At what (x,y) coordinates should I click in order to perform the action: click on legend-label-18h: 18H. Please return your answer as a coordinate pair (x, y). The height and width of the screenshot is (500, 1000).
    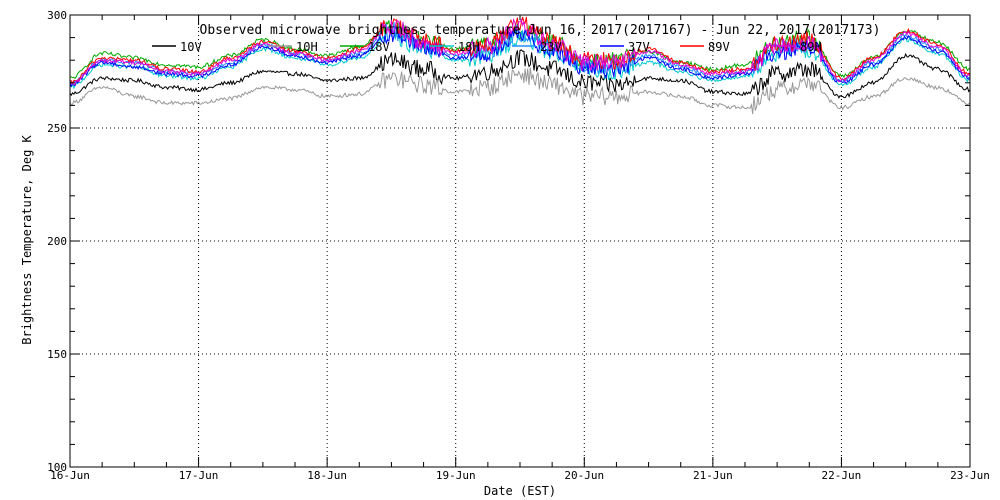
    Looking at the image, I should click on (469, 47).